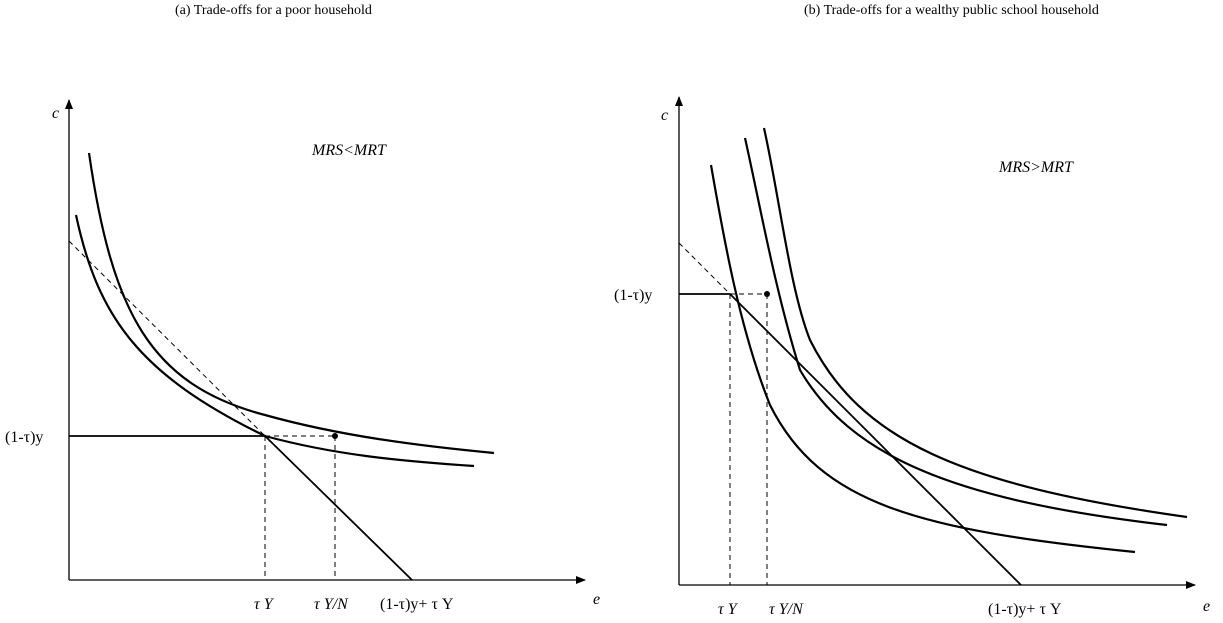 This screenshot has height=623, width=1223. Describe the element at coordinates (664, 115) in the screenshot. I see `panel-b-y-axis-label: c` at that location.